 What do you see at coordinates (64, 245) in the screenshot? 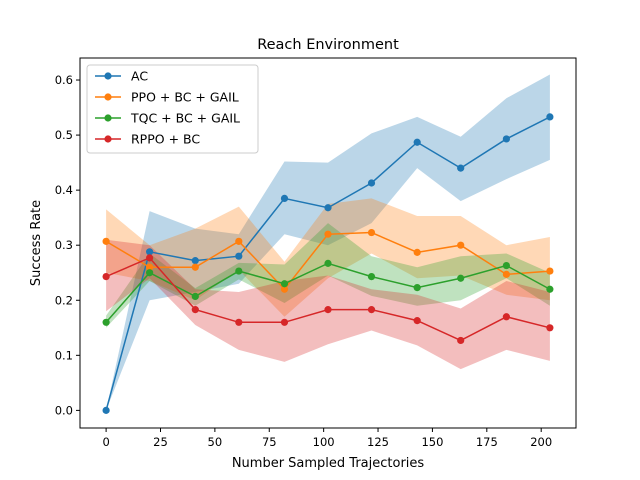
I see `y-tick-label: 0.3` at bounding box center [64, 245].